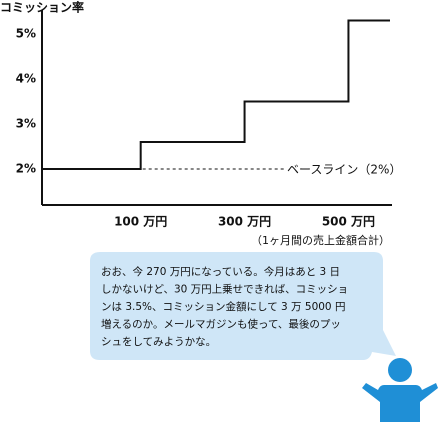  Describe the element at coordinates (26, 169) in the screenshot. I see `y-tick-label: 2%` at that location.